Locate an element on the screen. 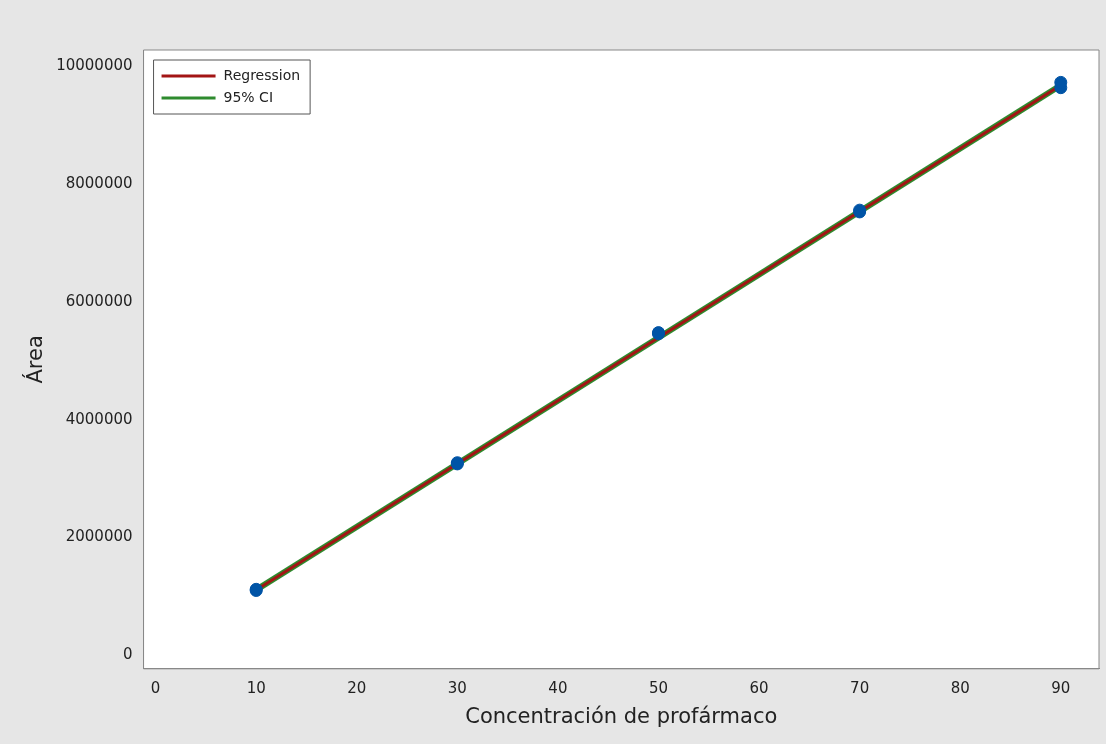 This screenshot has height=744, width=1106. y-axis-title: Área is located at coordinates (35, 359).